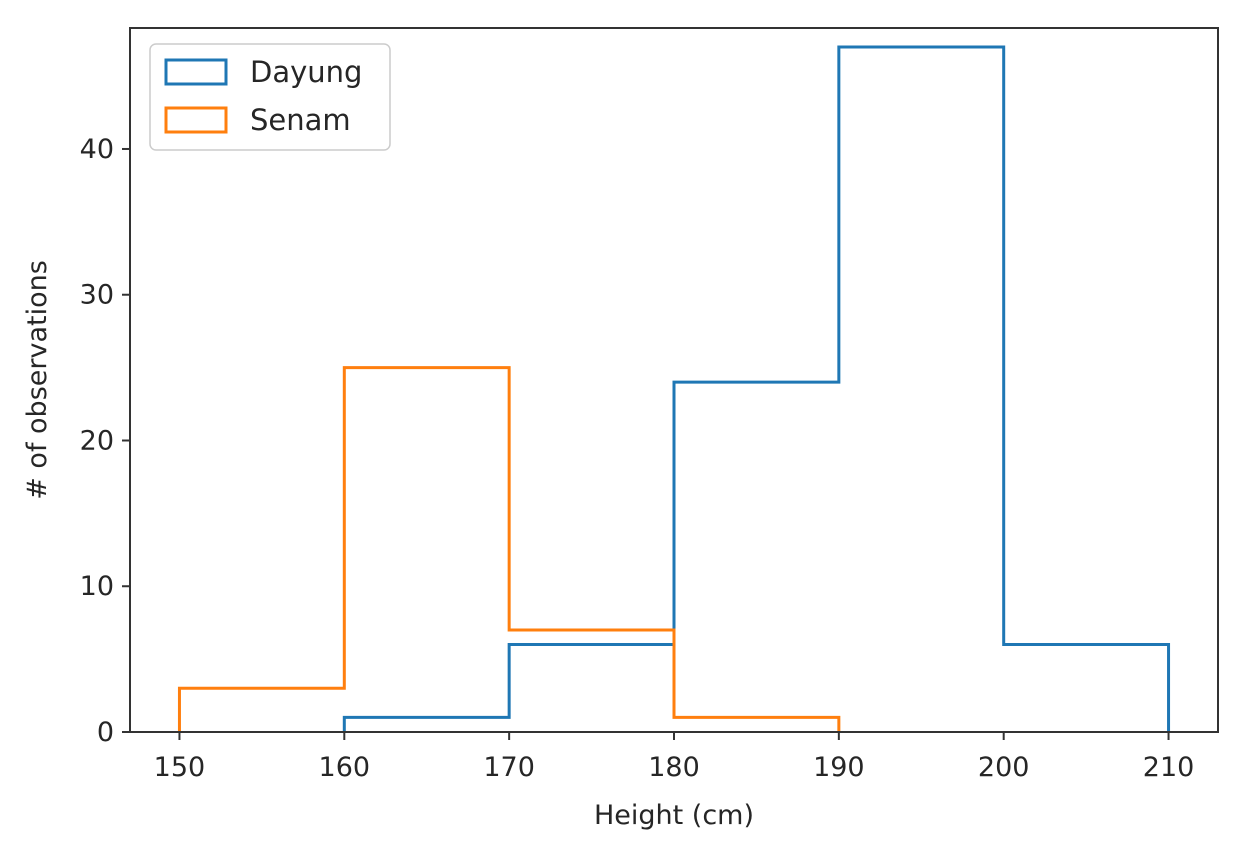  What do you see at coordinates (97, 149) in the screenshot?
I see `y-tick-label: 40` at bounding box center [97, 149].